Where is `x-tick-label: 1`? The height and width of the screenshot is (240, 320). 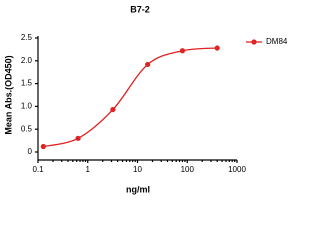
x-tick-label: 1 is located at coordinates (88, 169).